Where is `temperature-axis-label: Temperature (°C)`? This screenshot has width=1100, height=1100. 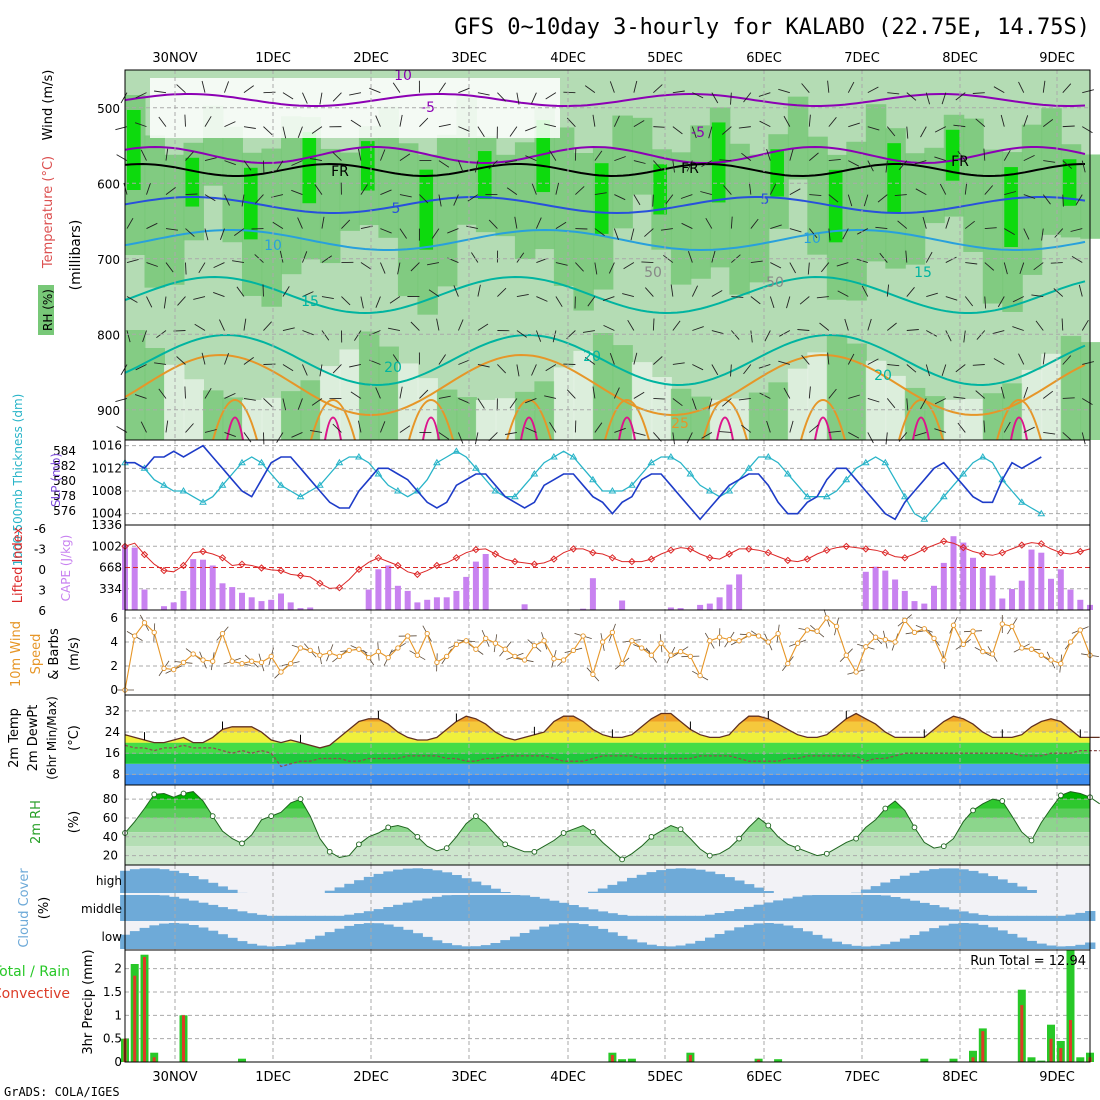
temperature-axis-label: Temperature (°C) is located at coordinates (48, 212).